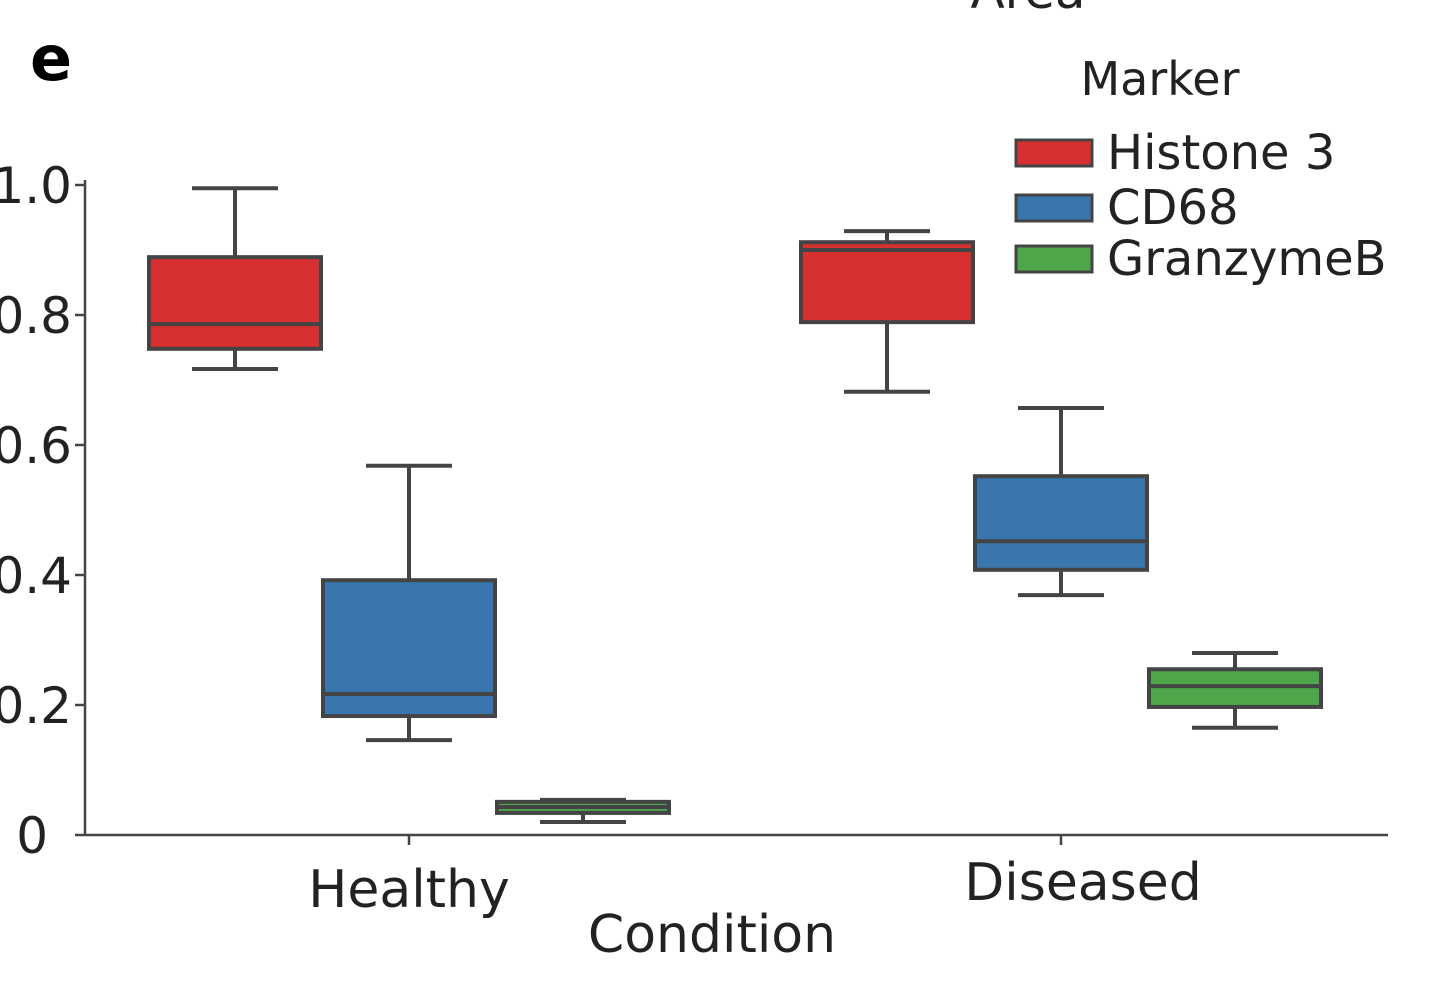  Describe the element at coordinates (1247, 259) in the screenshot. I see `legend-label-3: GranzymeB` at that location.